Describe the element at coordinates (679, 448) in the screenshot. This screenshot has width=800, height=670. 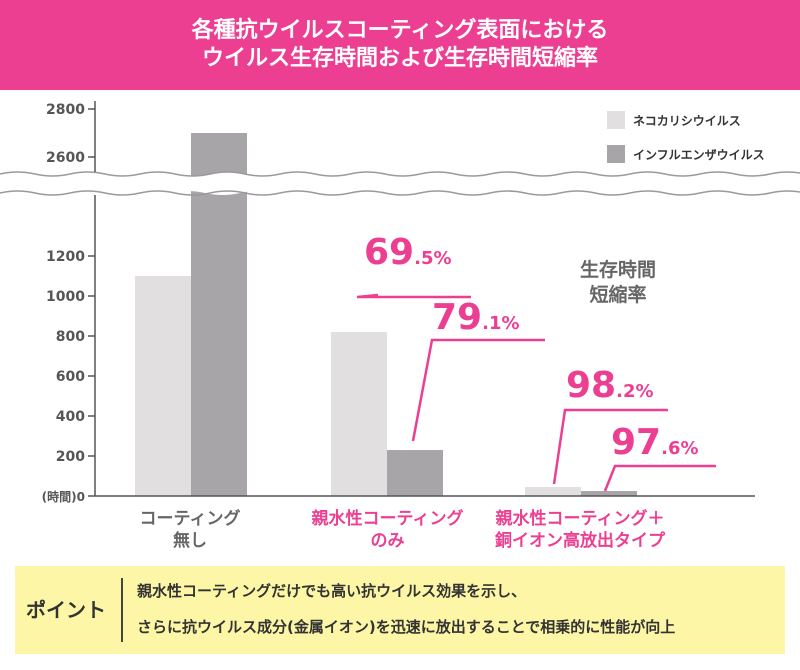
I see `reduction-label-decimal: .6%` at that location.